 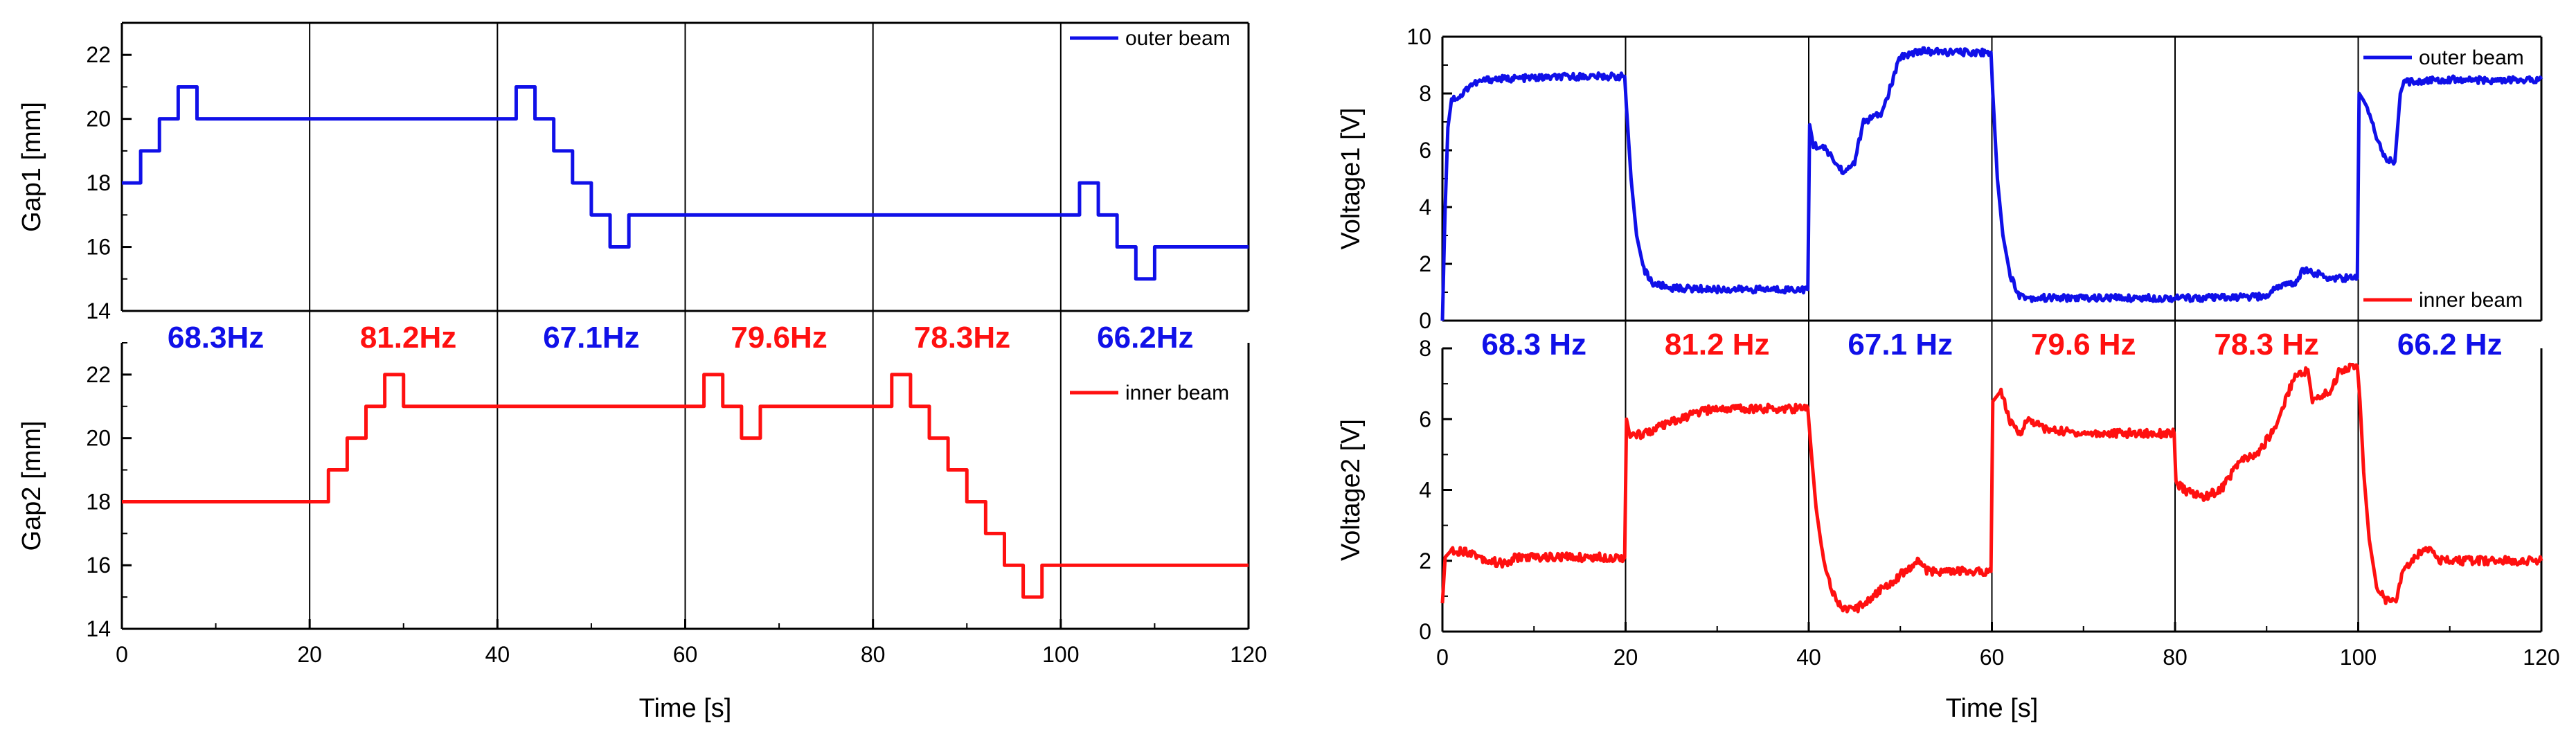 What do you see at coordinates (779, 338) in the screenshot?
I see `frequency-label: 79.6Hz` at bounding box center [779, 338].